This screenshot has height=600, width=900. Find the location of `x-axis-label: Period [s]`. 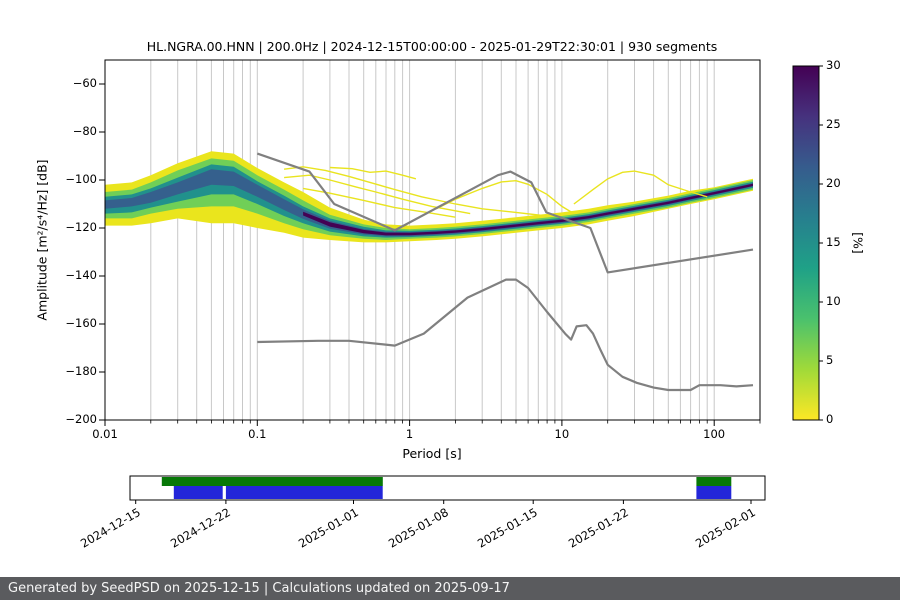

x-axis-label: Period [s] is located at coordinates (432, 453).